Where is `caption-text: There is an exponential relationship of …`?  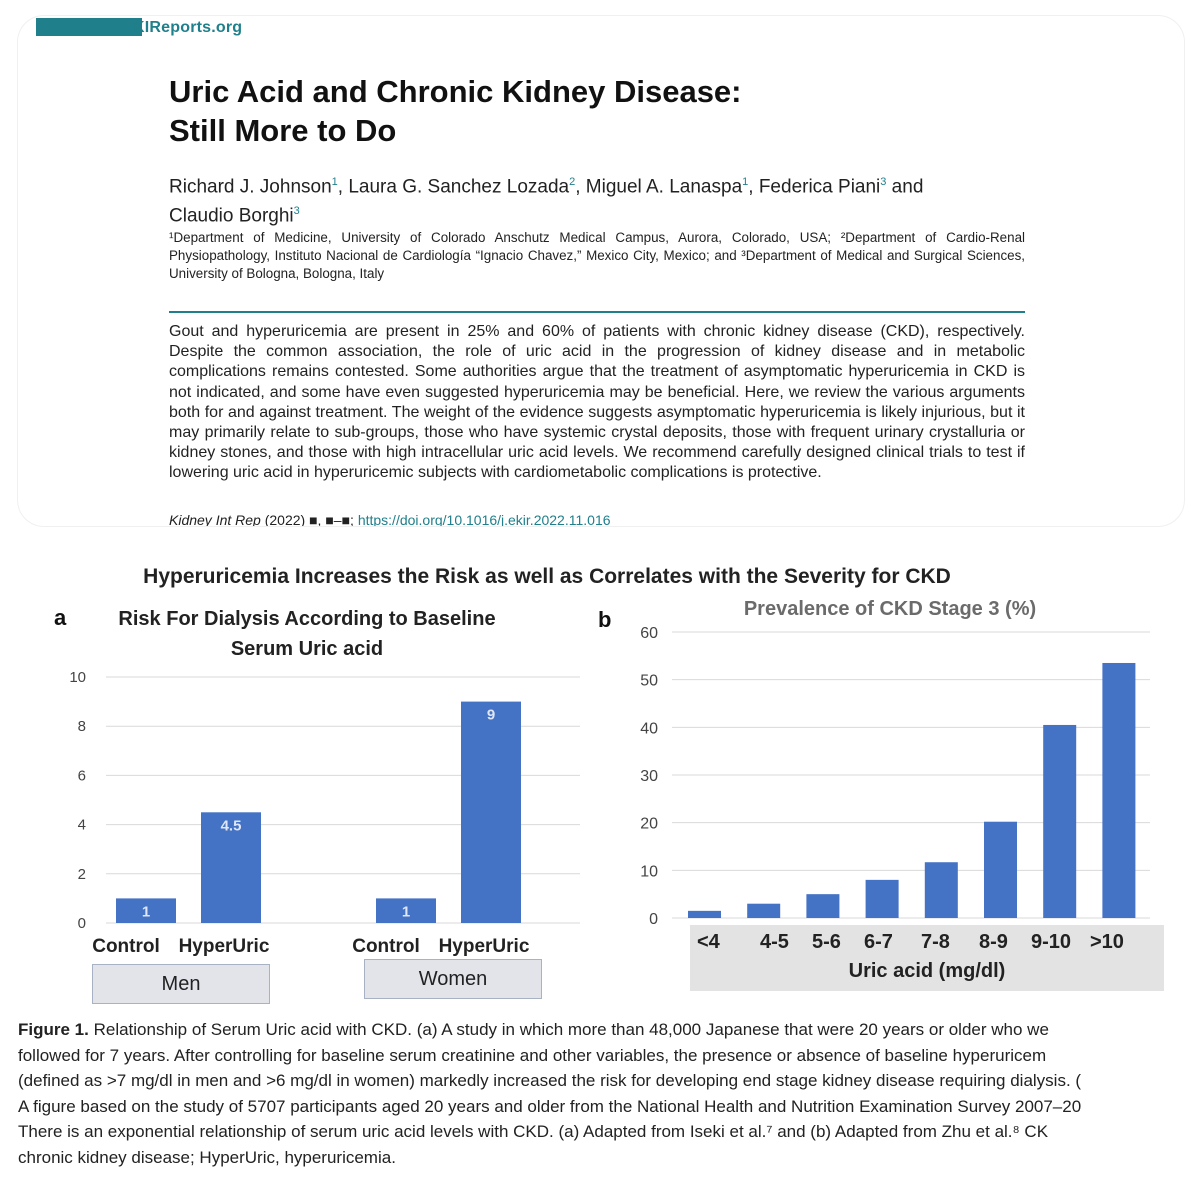 caption-text: There is an exponential relationship of … is located at coordinates (533, 1132).